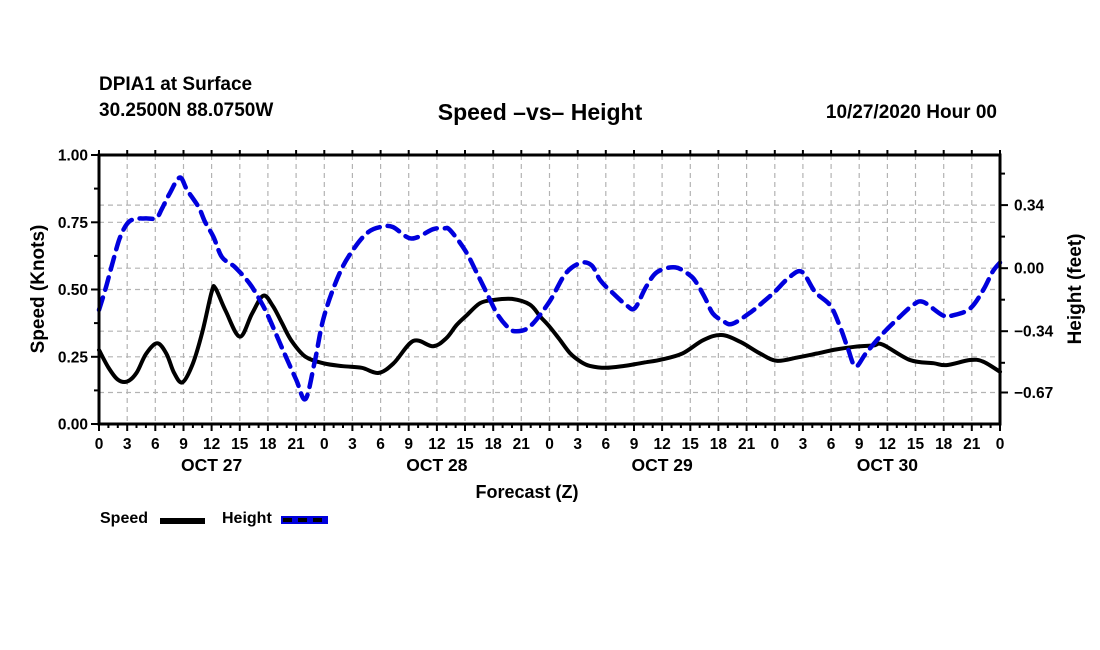 The height and width of the screenshot is (650, 1100). What do you see at coordinates (540, 112) in the screenshot?
I see `chart-title: Speed –vs– Height` at bounding box center [540, 112].